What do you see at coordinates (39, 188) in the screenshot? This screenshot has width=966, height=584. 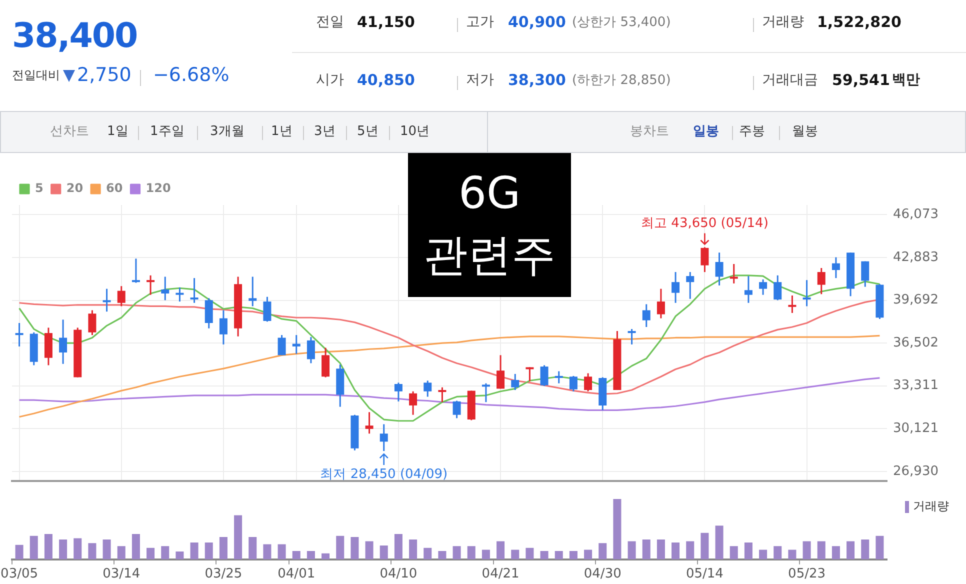 I see `legend-label: 5` at bounding box center [39, 188].